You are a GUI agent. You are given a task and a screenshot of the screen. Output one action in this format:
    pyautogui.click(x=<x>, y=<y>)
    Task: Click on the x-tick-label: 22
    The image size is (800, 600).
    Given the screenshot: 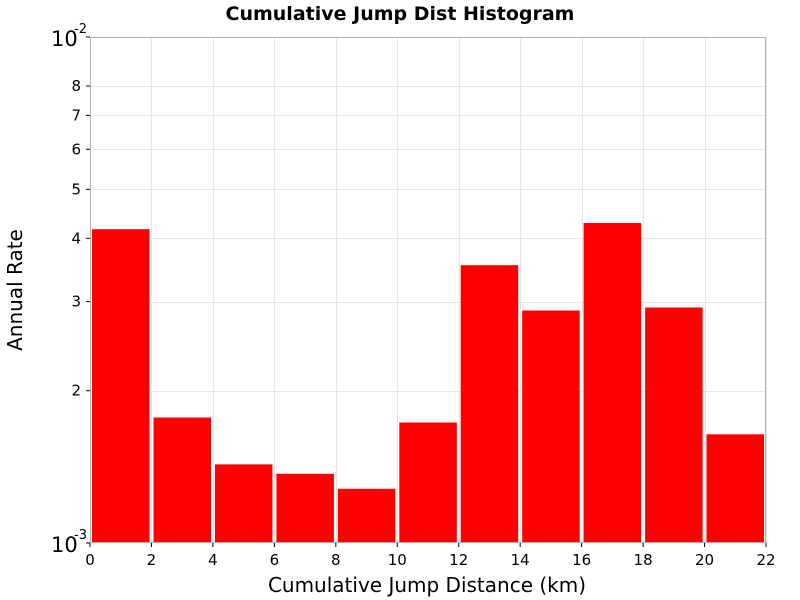 What is the action you would take?
    pyautogui.click(x=765, y=560)
    